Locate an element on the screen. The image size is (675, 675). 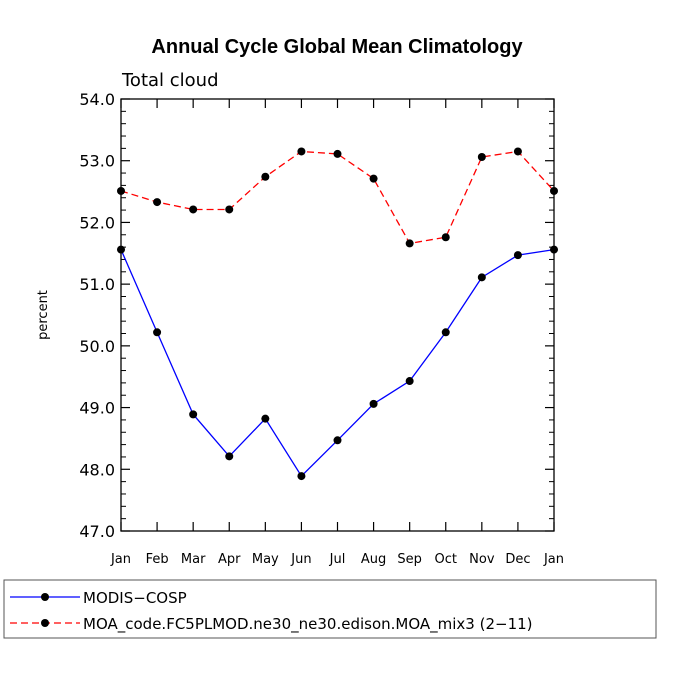
x-tick-label: Oct is located at coordinates (446, 559).